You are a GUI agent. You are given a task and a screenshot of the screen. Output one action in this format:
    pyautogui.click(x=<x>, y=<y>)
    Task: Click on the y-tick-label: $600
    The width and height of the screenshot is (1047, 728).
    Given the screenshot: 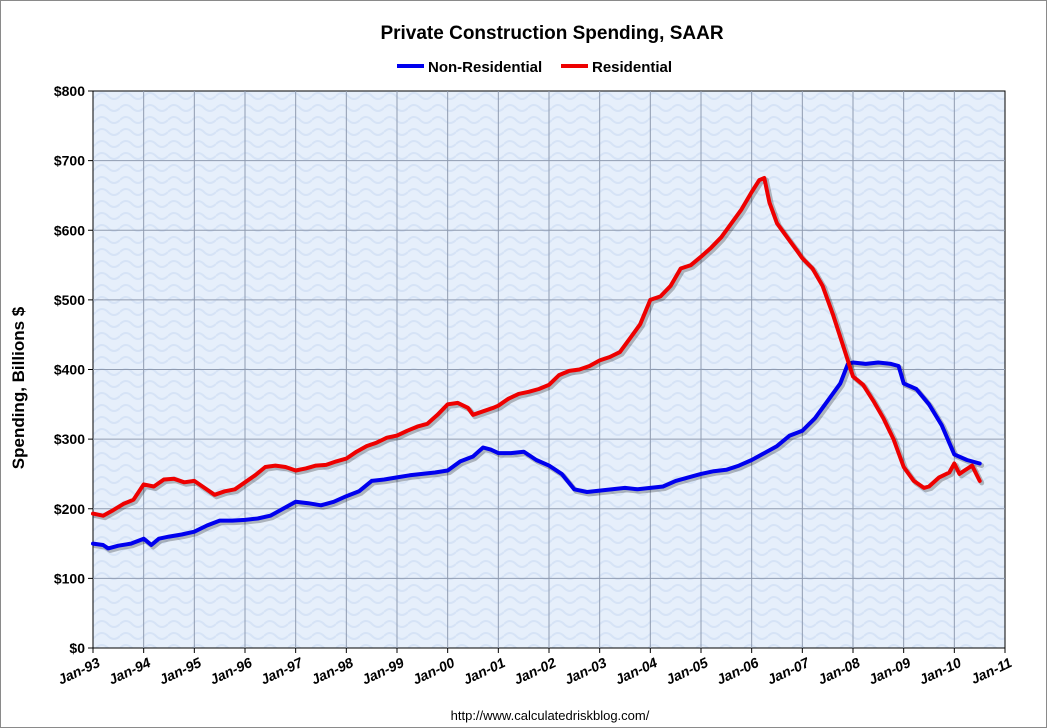 What is the action you would take?
    pyautogui.click(x=69, y=230)
    